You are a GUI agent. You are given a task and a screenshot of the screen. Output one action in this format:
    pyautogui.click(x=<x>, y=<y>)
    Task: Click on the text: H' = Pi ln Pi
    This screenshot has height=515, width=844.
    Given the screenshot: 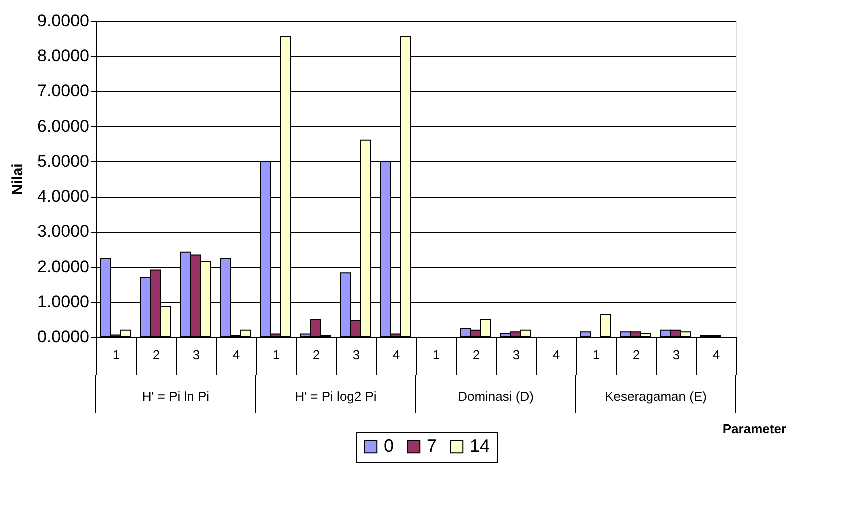 What is the action you would take?
    pyautogui.click(x=176, y=396)
    